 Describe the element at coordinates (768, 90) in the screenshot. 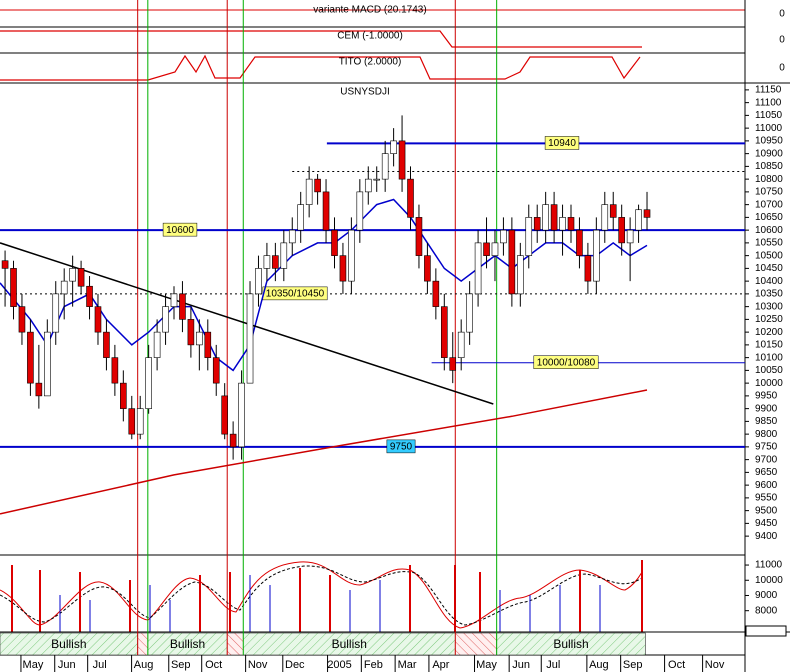

I see `y-tick-label: 11150` at that location.